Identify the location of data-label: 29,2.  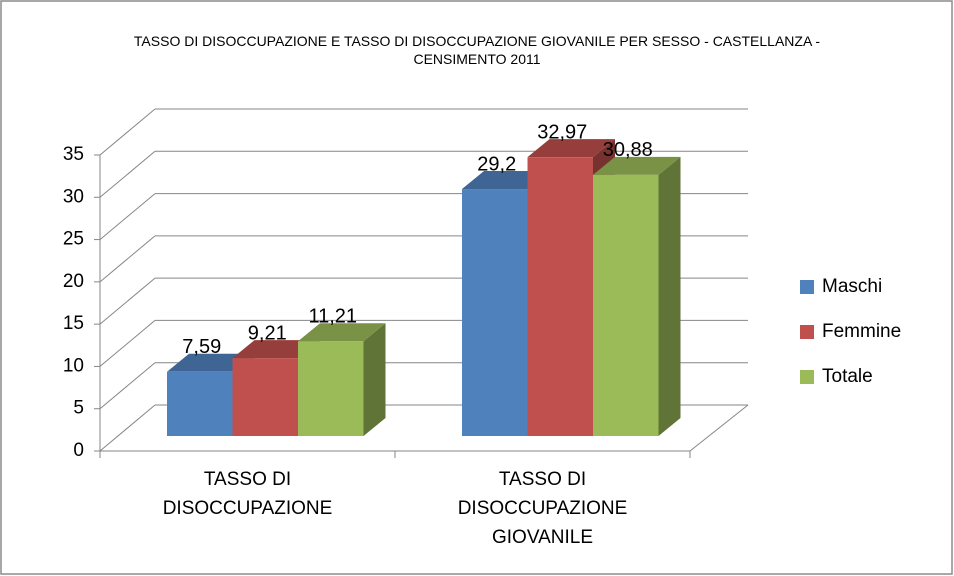
(496, 164).